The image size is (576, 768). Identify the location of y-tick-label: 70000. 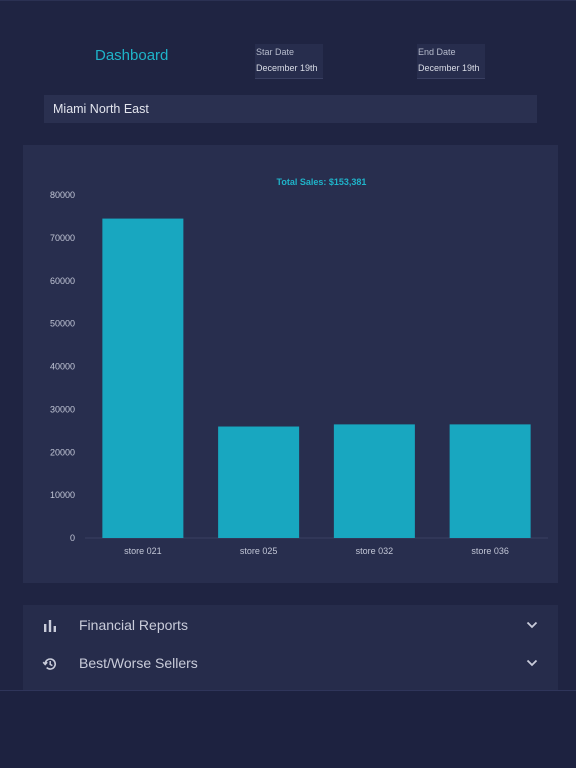
(62, 238).